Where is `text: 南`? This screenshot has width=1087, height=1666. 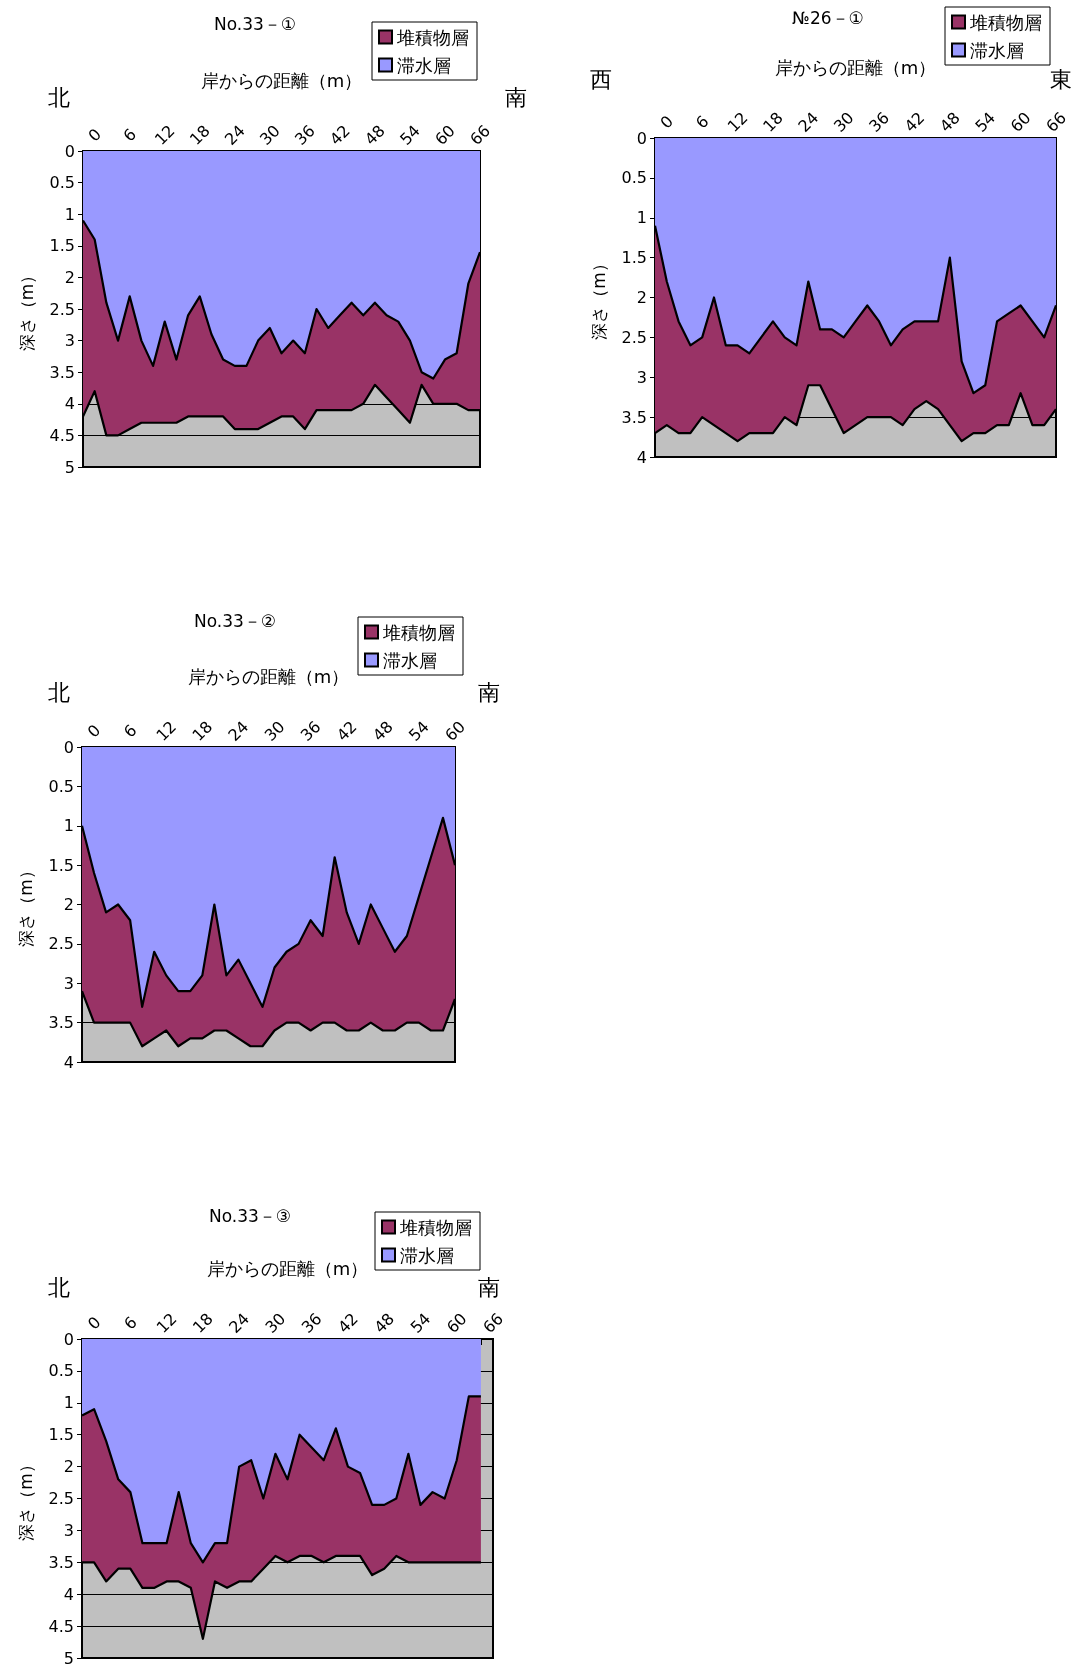 text: 南 is located at coordinates (516, 97).